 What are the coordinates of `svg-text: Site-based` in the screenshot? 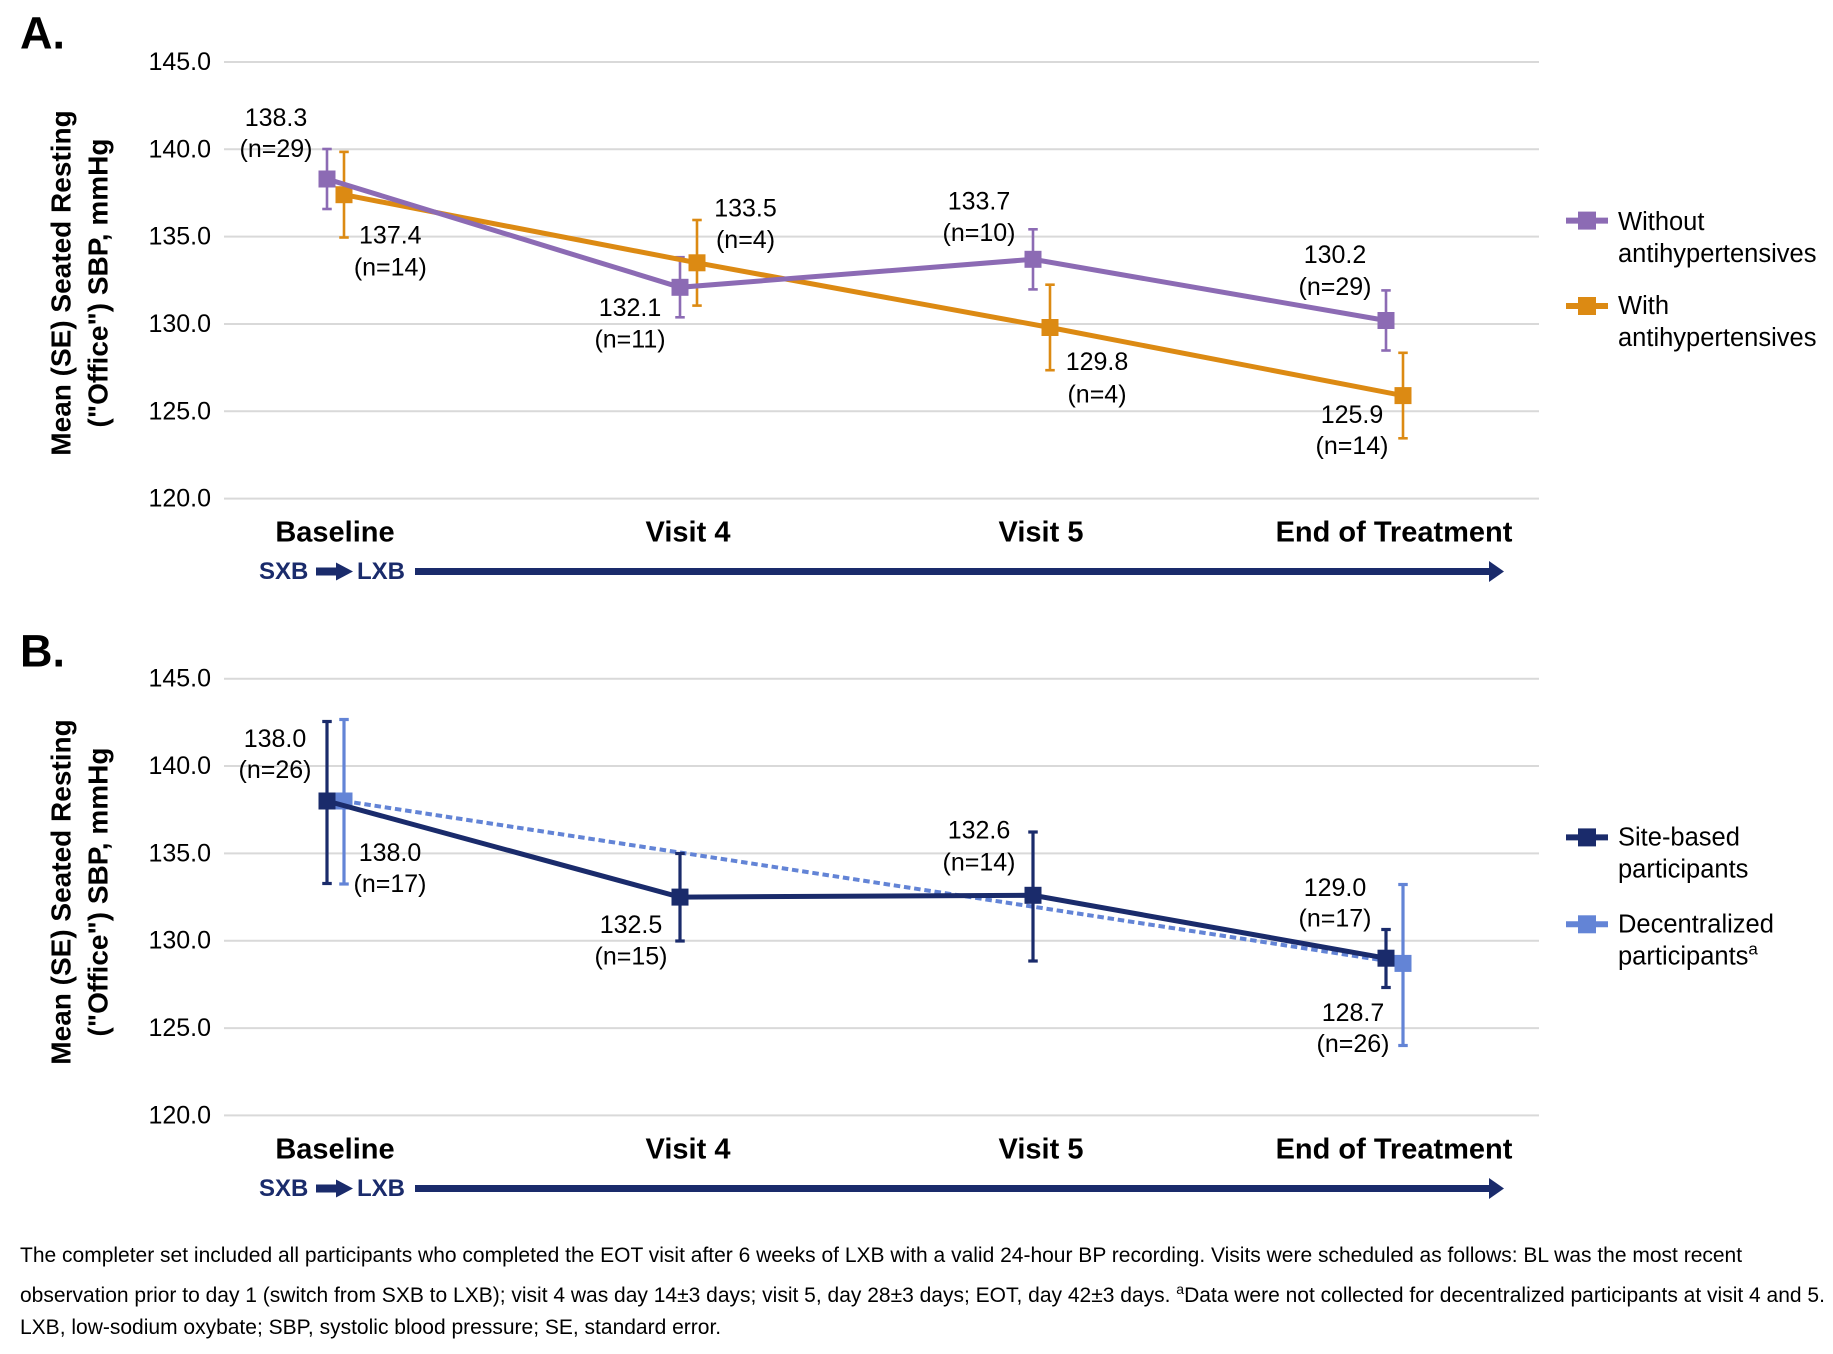 It's located at (1679, 837).